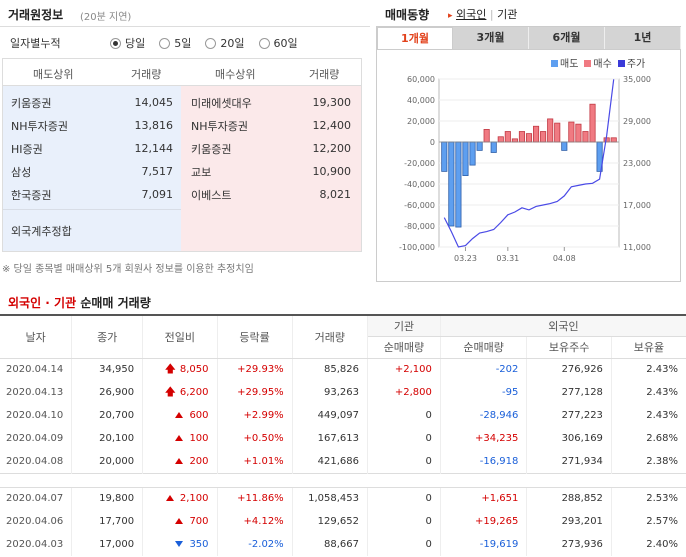 This screenshot has height=557, width=686. I want to click on radio-today, so click(115, 43).